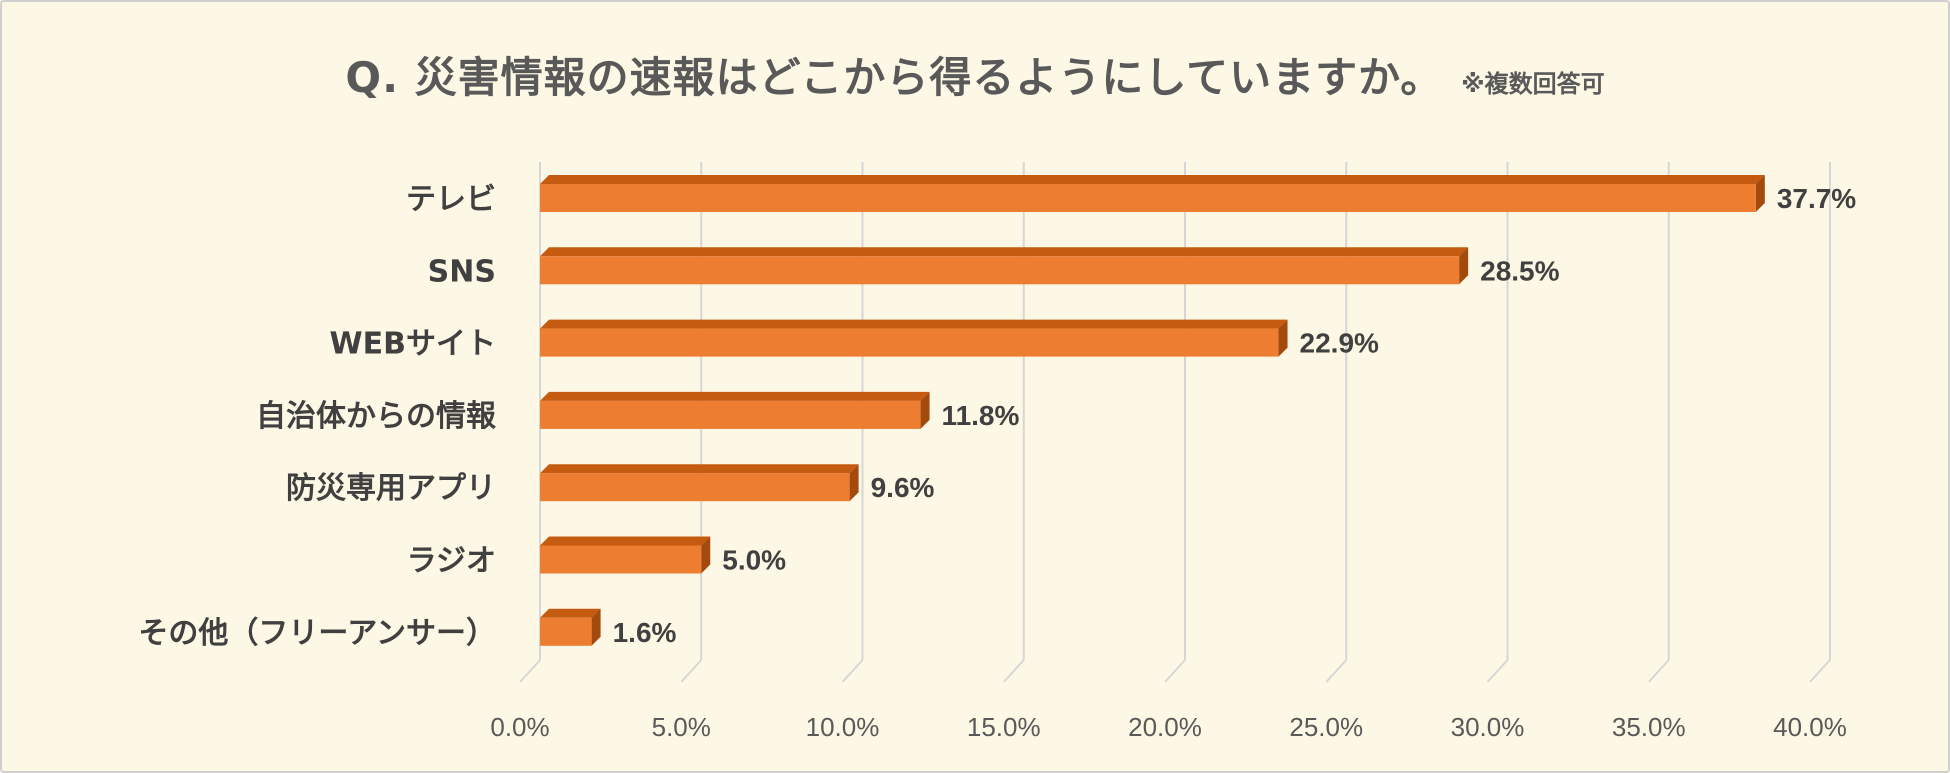 This screenshot has height=773, width=1950. Describe the element at coordinates (376, 416) in the screenshot. I see `category-label: 自治体からの情報` at that location.